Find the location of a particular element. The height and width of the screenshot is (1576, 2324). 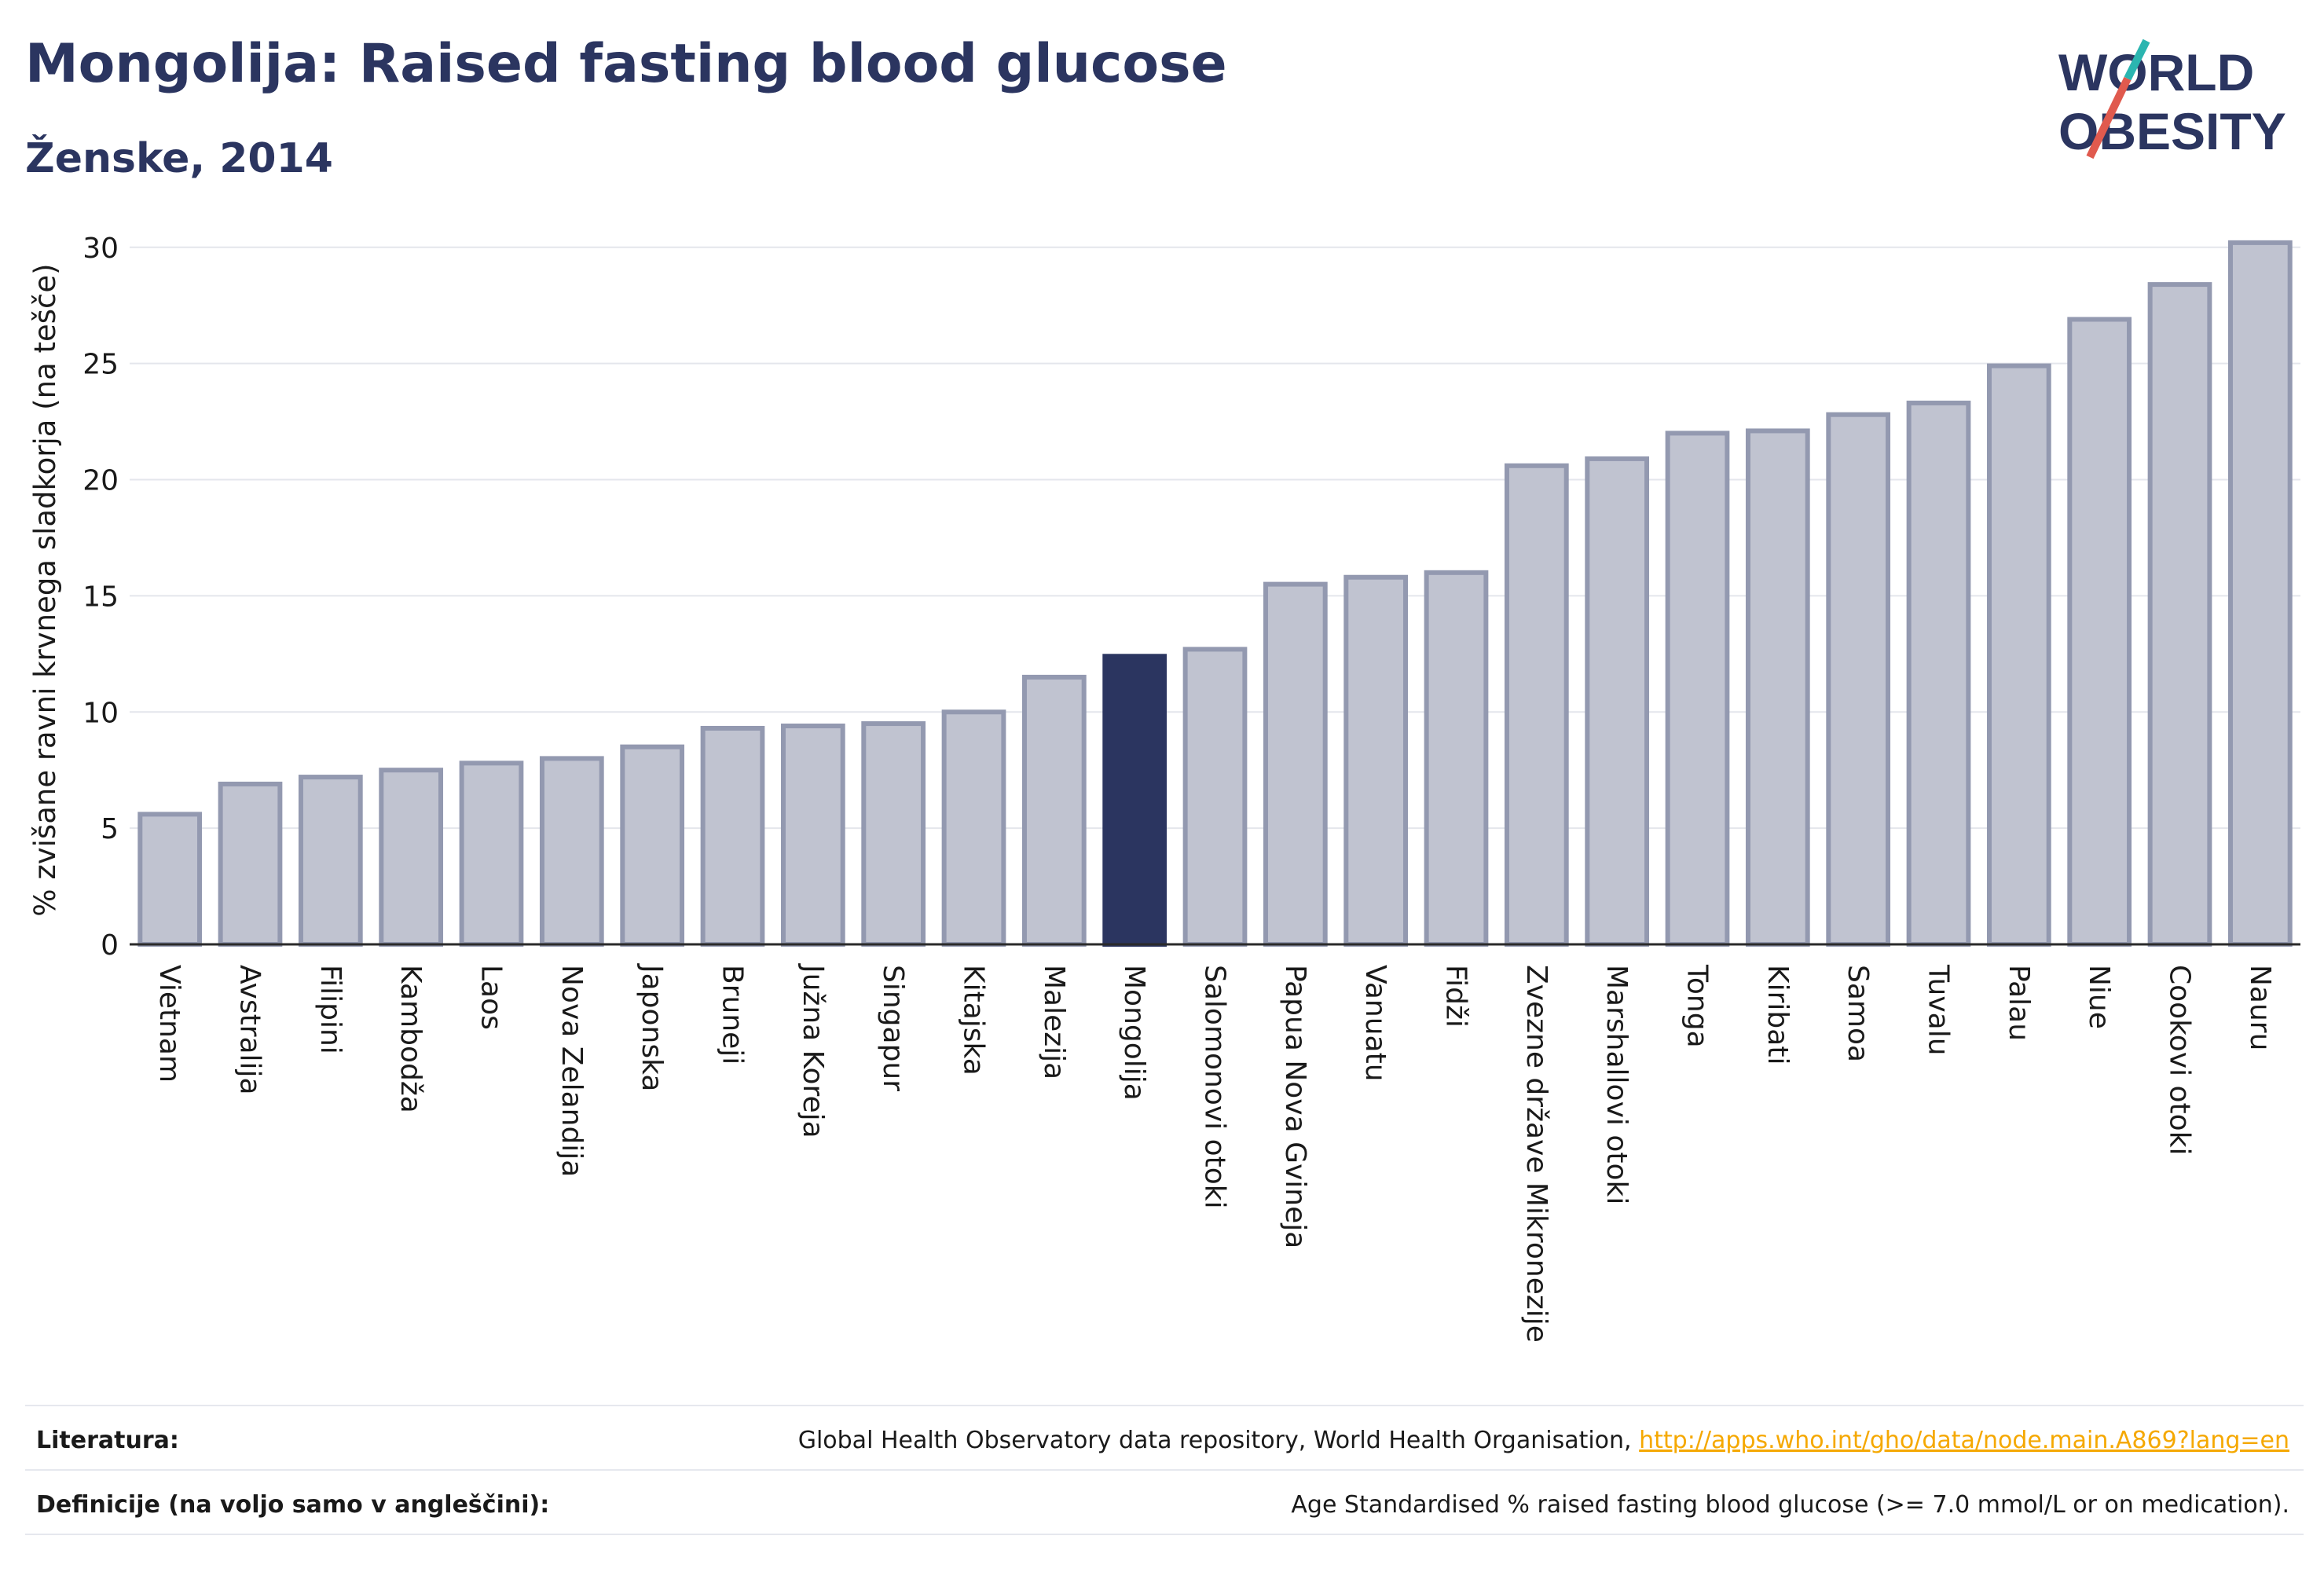

x-tick-label: Nova Zelandija is located at coordinates (571, 1071).